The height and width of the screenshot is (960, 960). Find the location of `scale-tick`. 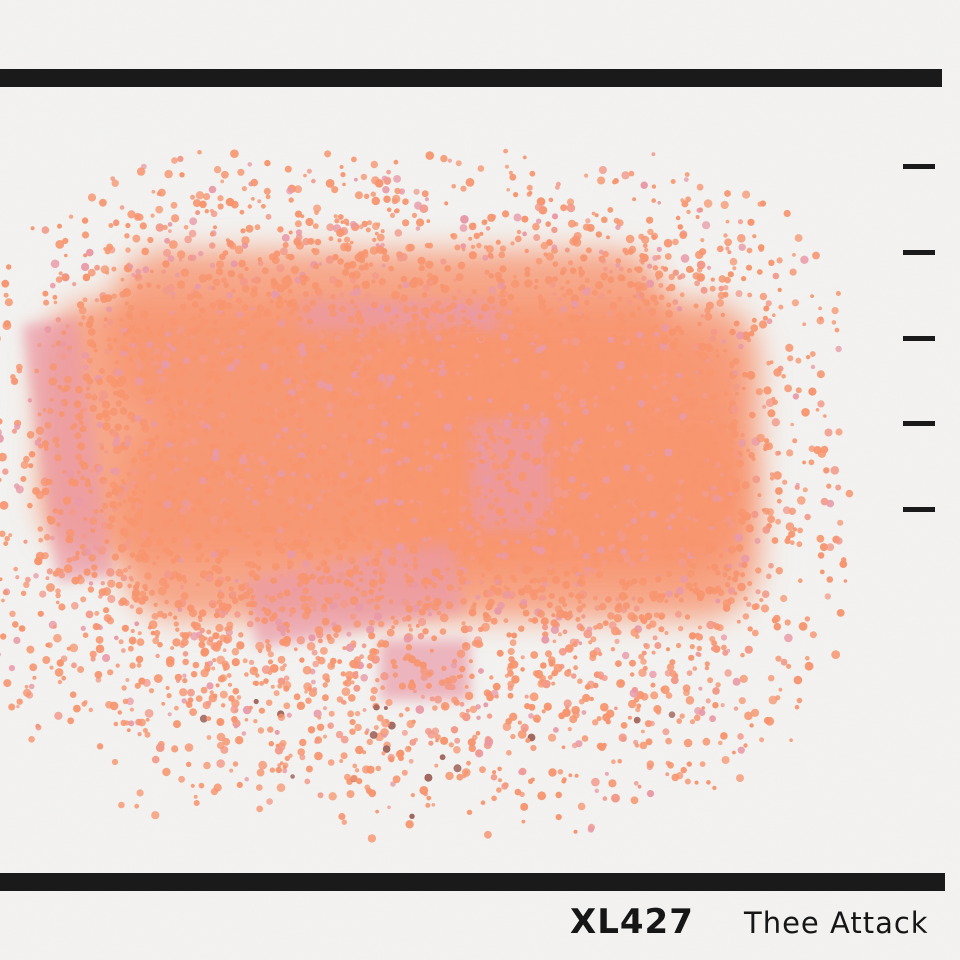

scale-tick is located at coordinates (919, 338).